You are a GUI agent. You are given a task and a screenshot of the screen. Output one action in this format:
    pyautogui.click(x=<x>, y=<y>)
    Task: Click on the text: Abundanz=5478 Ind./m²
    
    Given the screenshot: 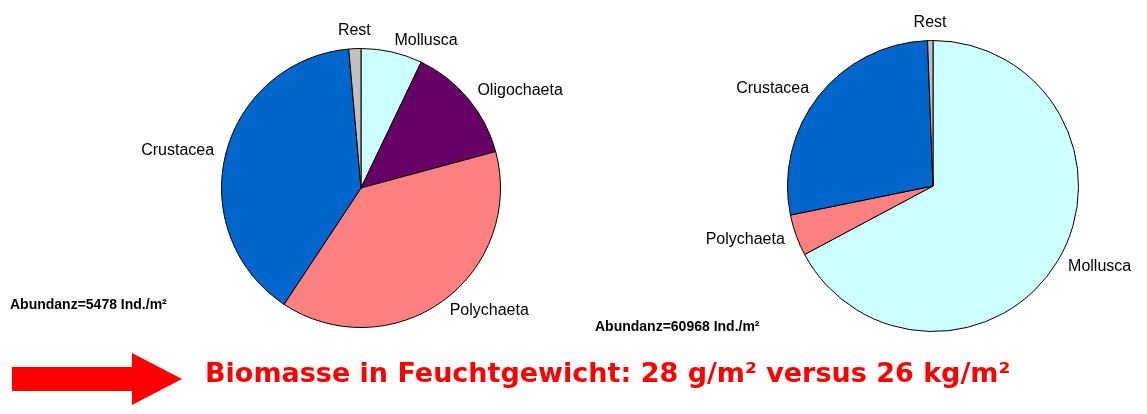 What is the action you would take?
    pyautogui.click(x=89, y=303)
    